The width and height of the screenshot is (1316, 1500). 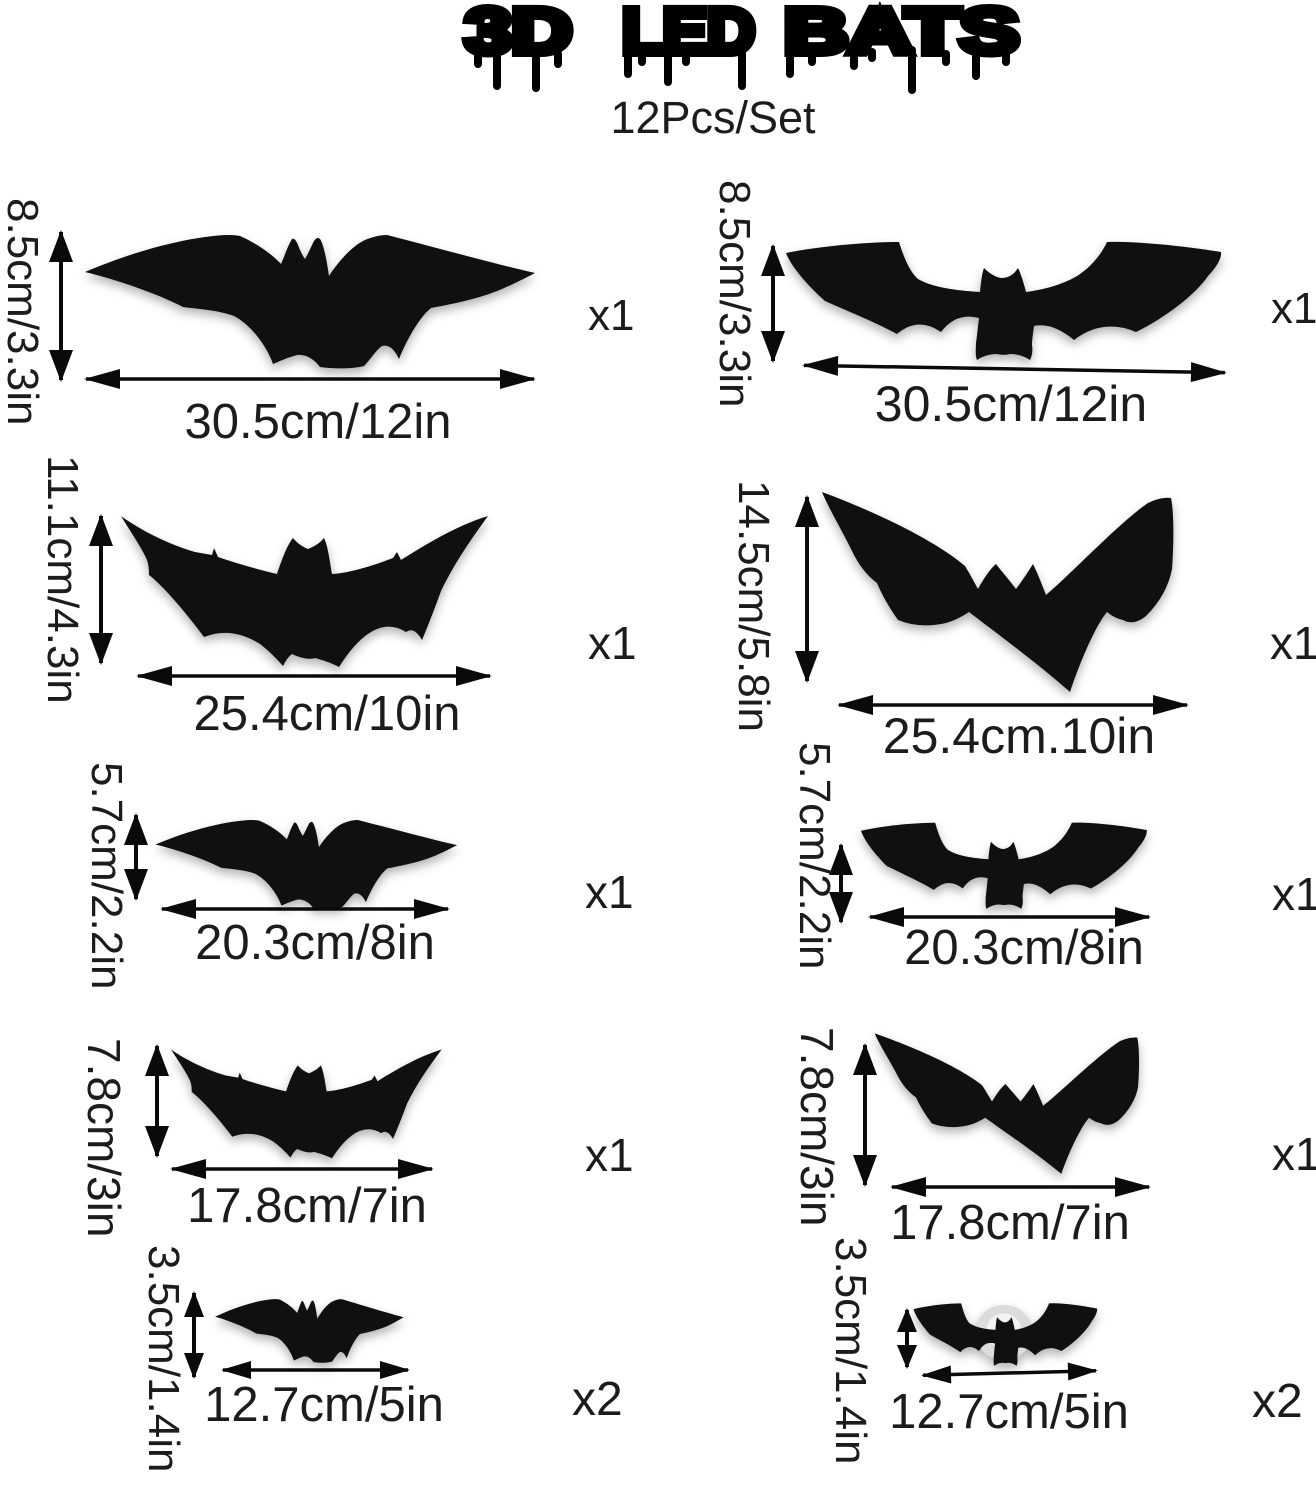 What do you see at coordinates (518, 33) in the screenshot?
I see `svg-text: 3D` at bounding box center [518, 33].